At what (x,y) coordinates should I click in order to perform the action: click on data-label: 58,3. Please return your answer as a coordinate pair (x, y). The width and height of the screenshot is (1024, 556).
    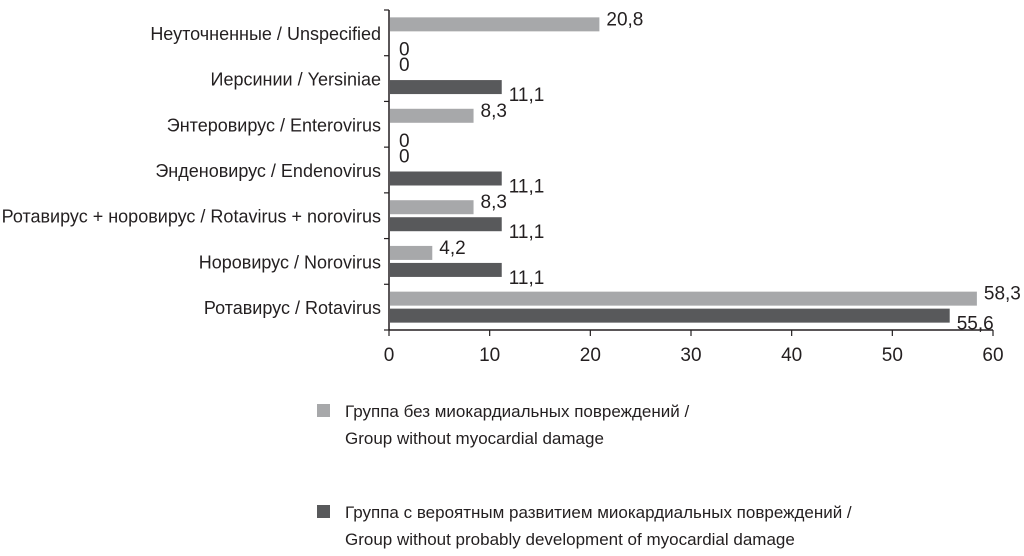
    Looking at the image, I should click on (1002, 294).